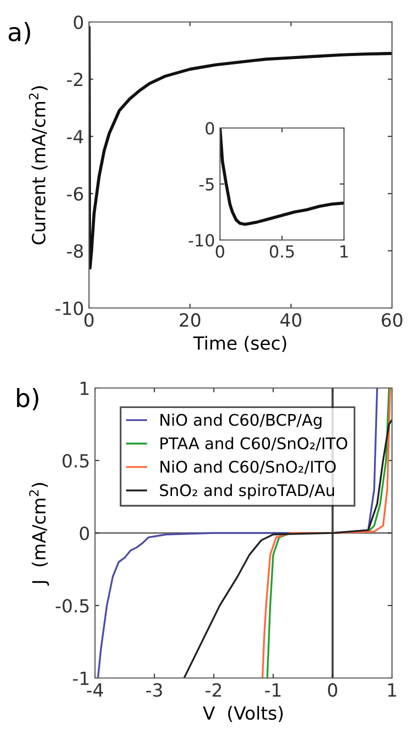 The width and height of the screenshot is (411, 731). I want to click on y-tick-label: -5, so click(206, 184).